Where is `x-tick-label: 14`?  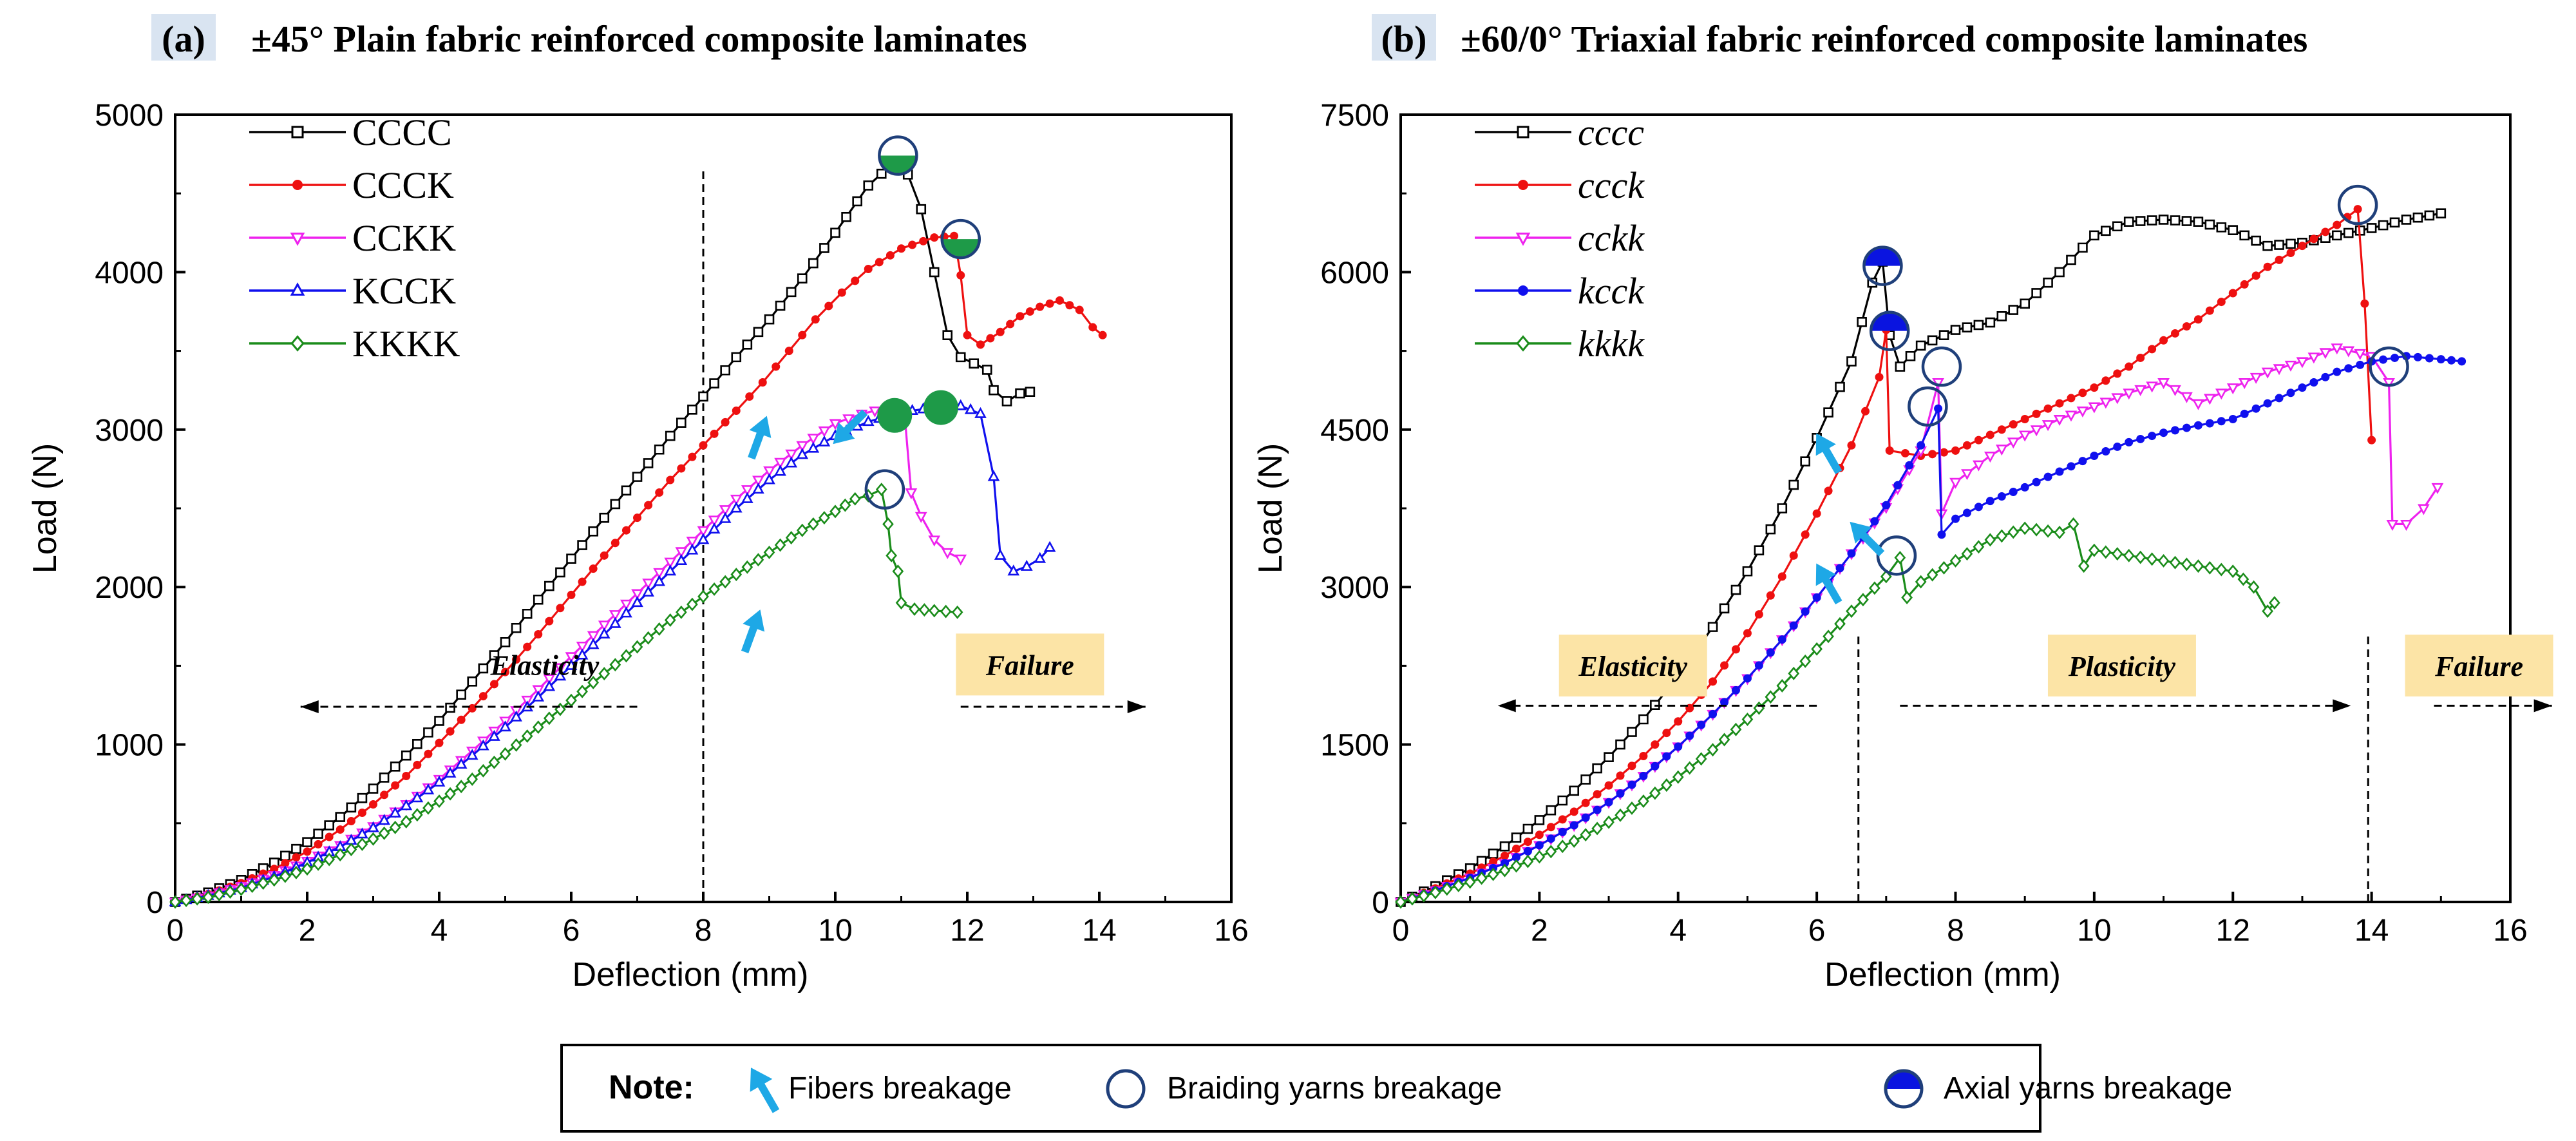
x-tick-label: 14 is located at coordinates (1099, 931).